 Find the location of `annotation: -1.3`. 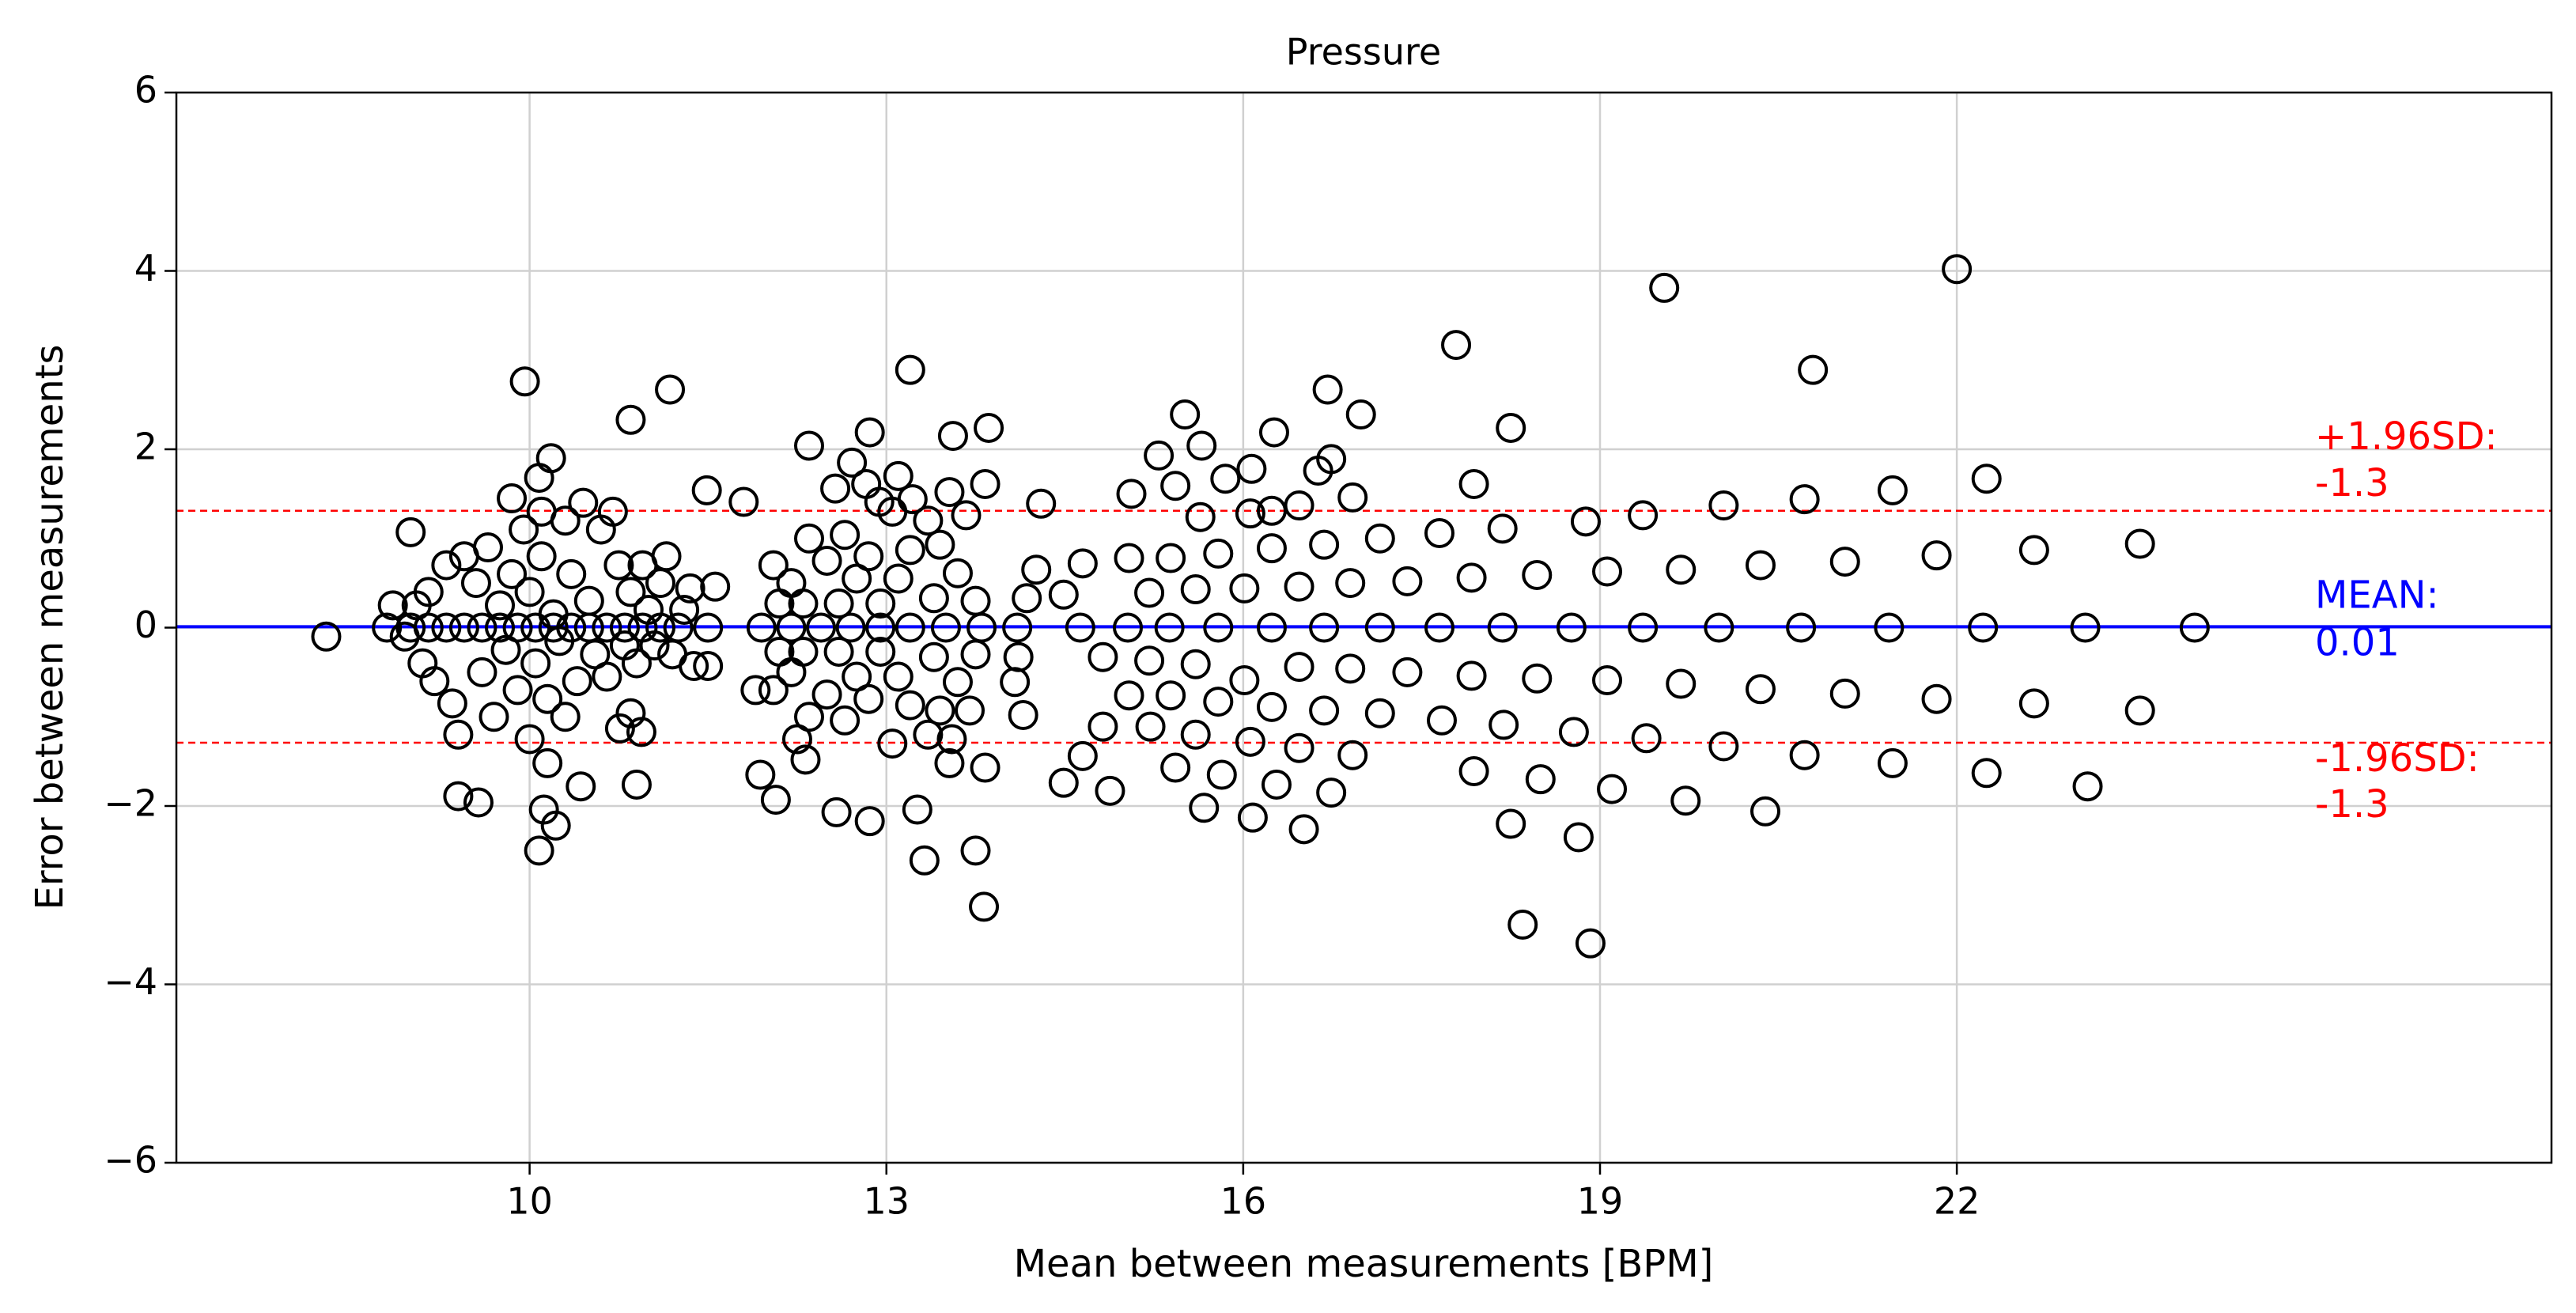

annotation: -1.3 is located at coordinates (2352, 483).